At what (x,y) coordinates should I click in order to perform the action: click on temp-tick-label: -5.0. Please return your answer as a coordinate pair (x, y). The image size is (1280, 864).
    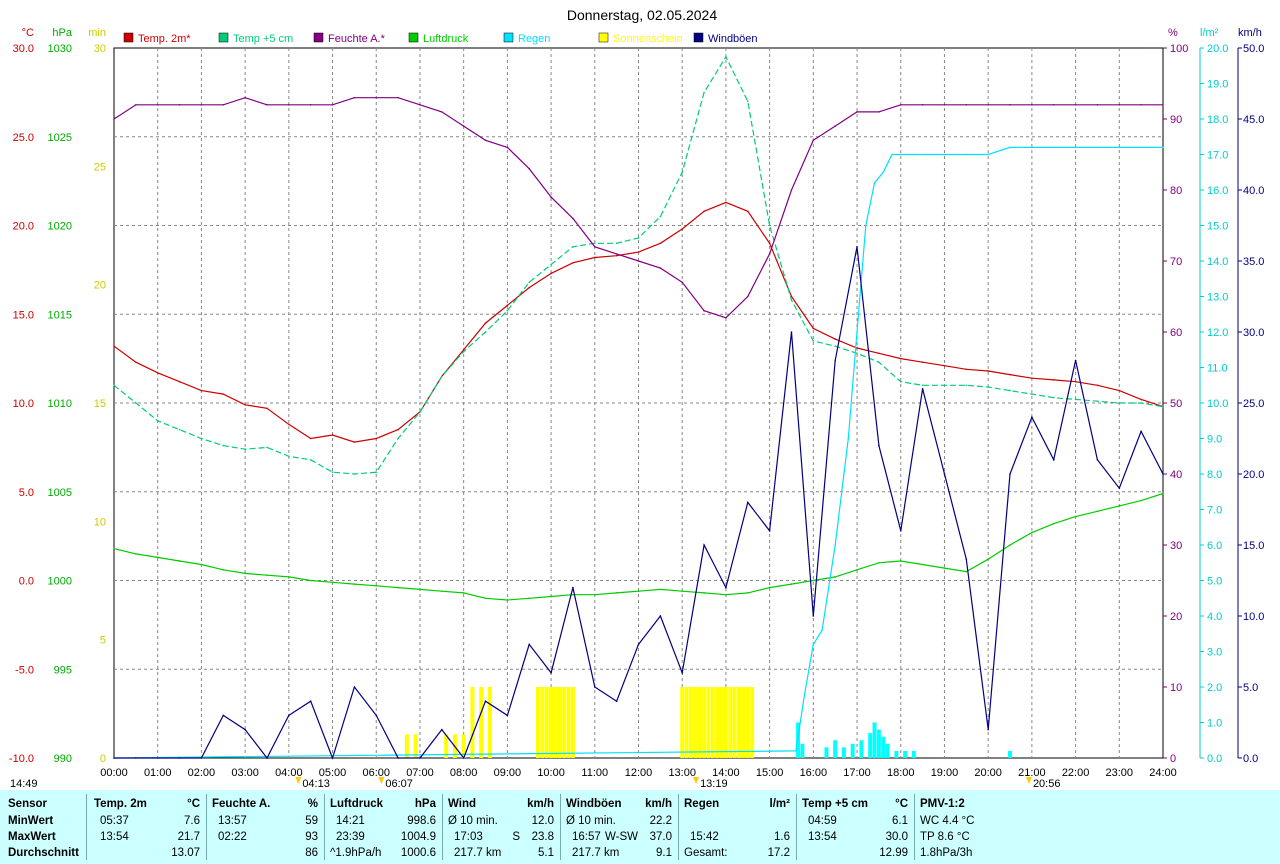
    Looking at the image, I should click on (24, 670).